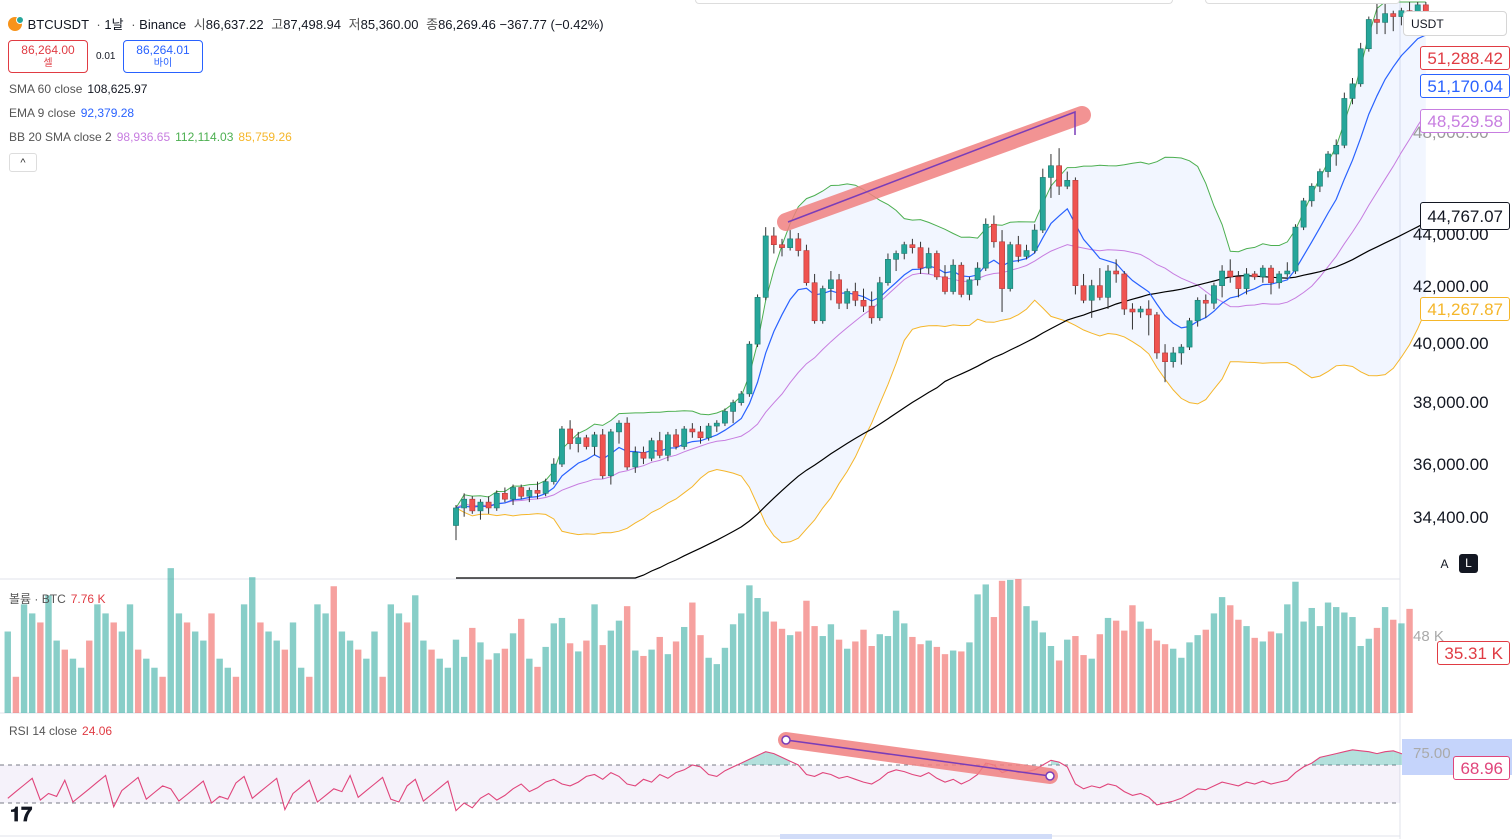 The width and height of the screenshot is (1512, 839). What do you see at coordinates (57, 598) in the screenshot?
I see `volume-legend: 볼륨 · BTC 7.76 K` at bounding box center [57, 598].